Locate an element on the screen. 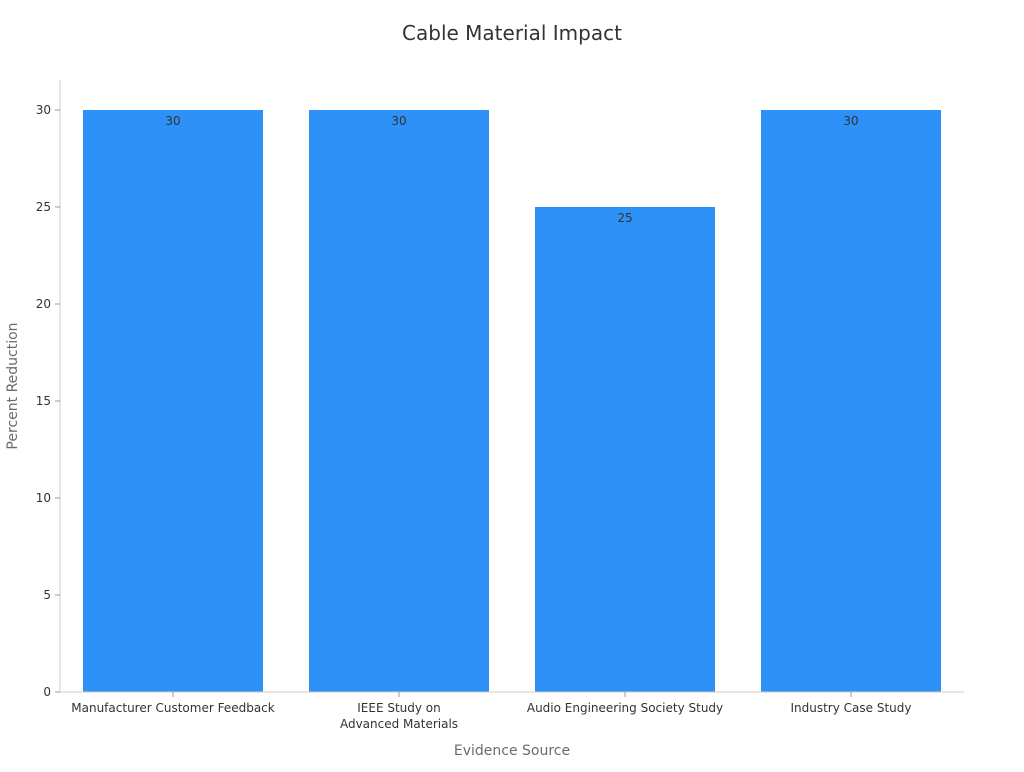 The height and width of the screenshot is (772, 1024). y-tick-label: 25 is located at coordinates (43, 207).